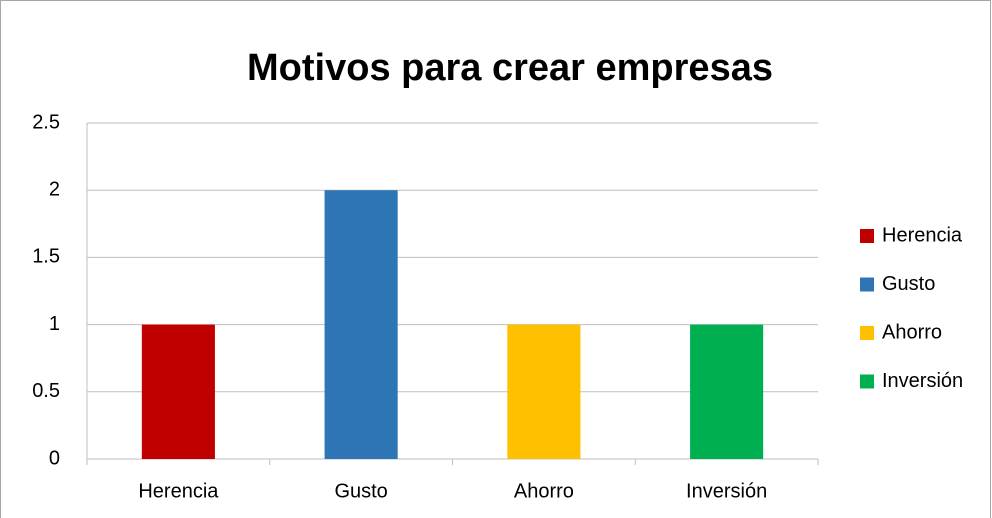  I want to click on x-tick-label: Herencia, so click(178, 491).